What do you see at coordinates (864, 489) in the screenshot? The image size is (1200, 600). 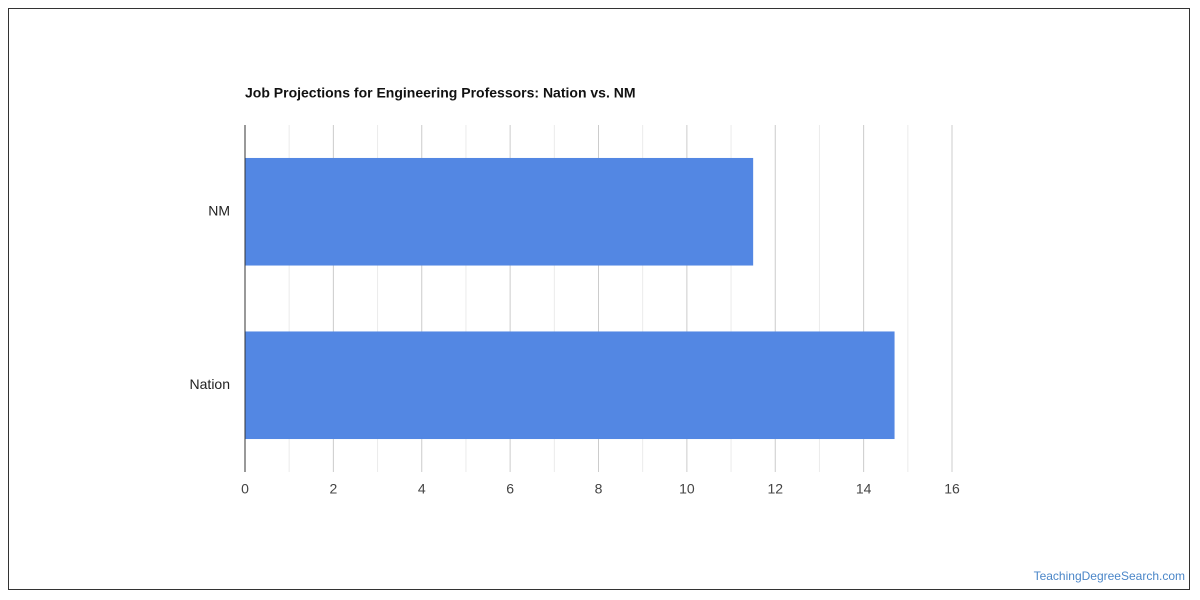 I see `x-tick-label: 14` at bounding box center [864, 489].